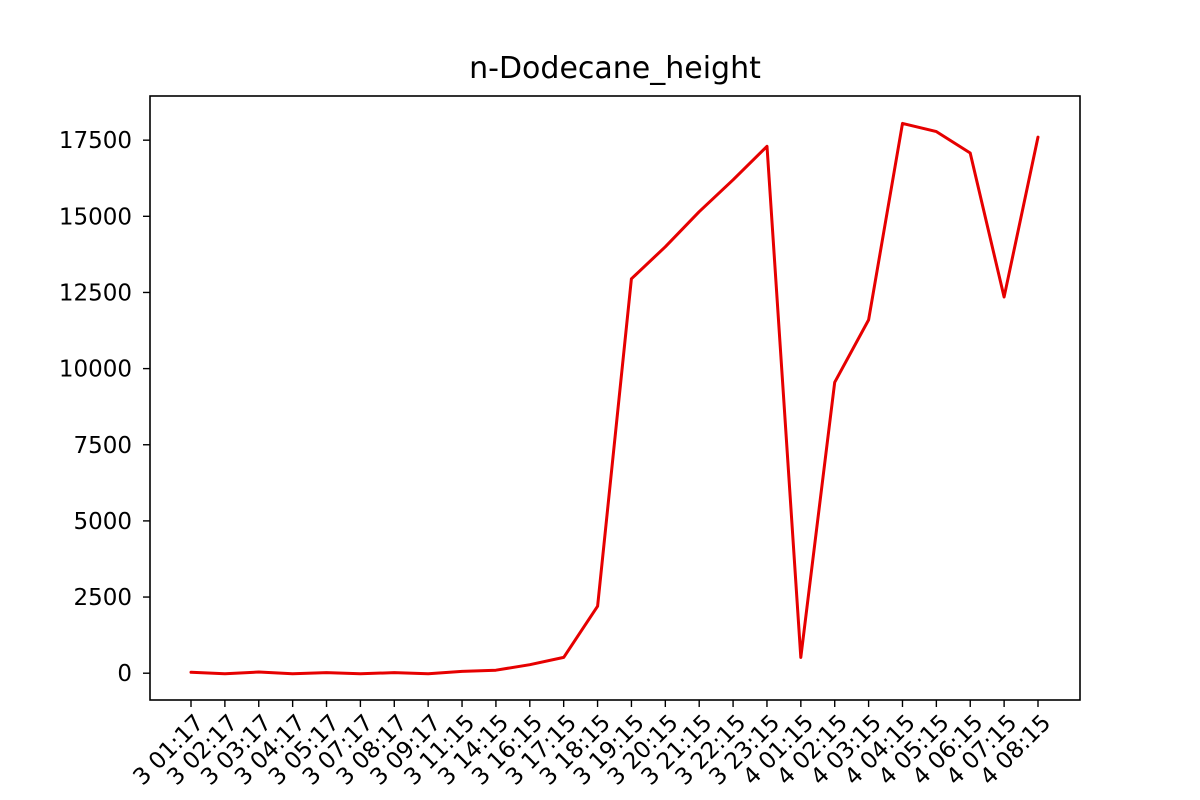 This screenshot has width=1200, height=800. What do you see at coordinates (102, 522) in the screenshot?
I see `y-tick-label: 5000` at bounding box center [102, 522].